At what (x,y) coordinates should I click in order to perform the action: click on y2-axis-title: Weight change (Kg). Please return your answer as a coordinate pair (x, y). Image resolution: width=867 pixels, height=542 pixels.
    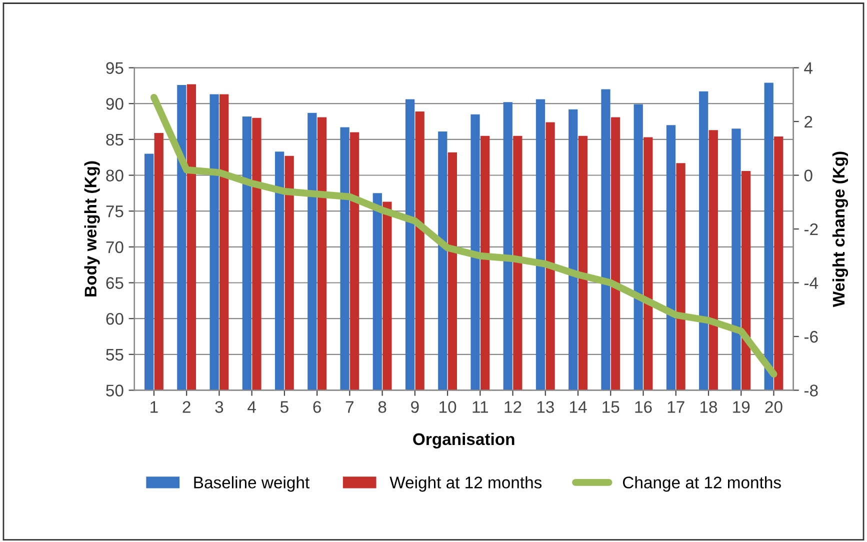
    Looking at the image, I should click on (840, 230).